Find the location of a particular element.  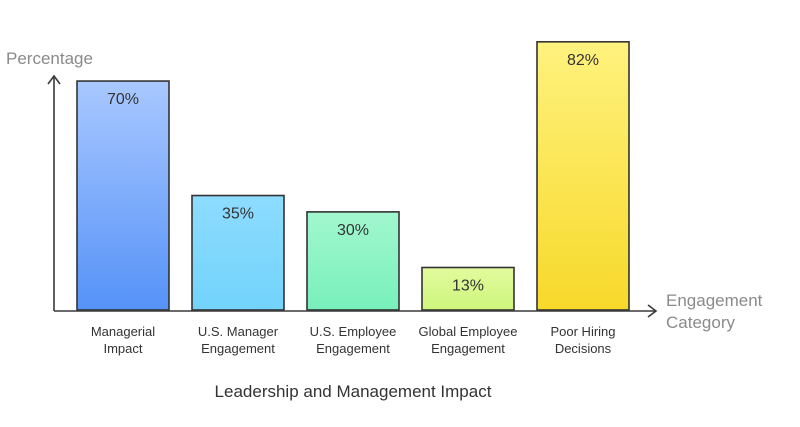

category-label-2-line-2: Engagement is located at coordinates (238, 348).